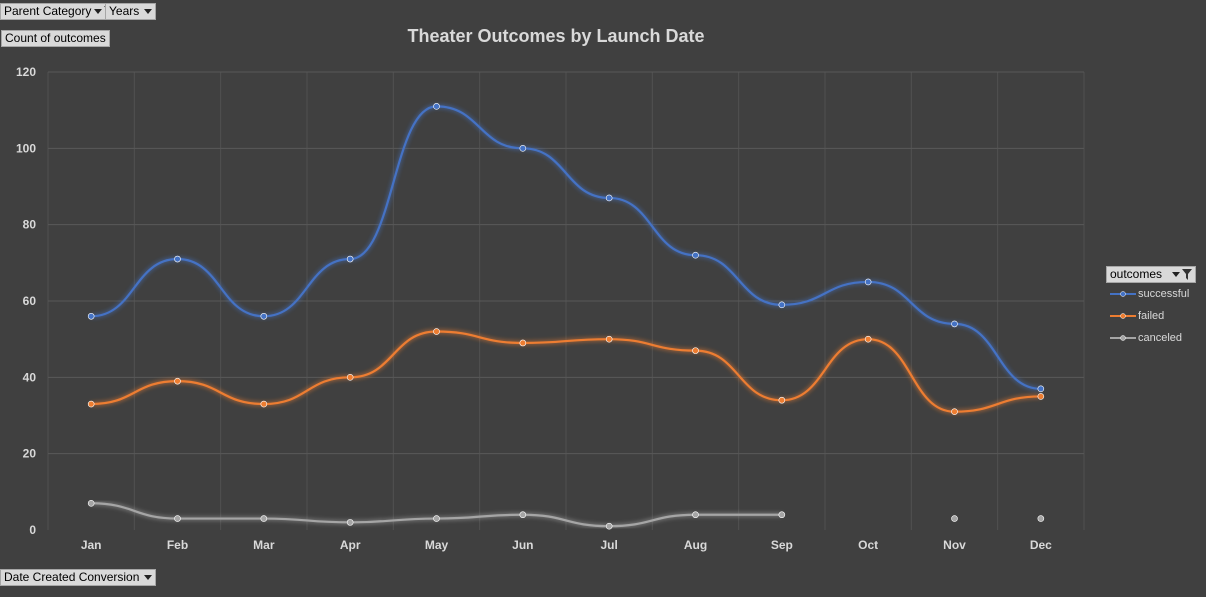 This screenshot has width=1206, height=597. I want to click on series-line-canceled, so click(436, 515).